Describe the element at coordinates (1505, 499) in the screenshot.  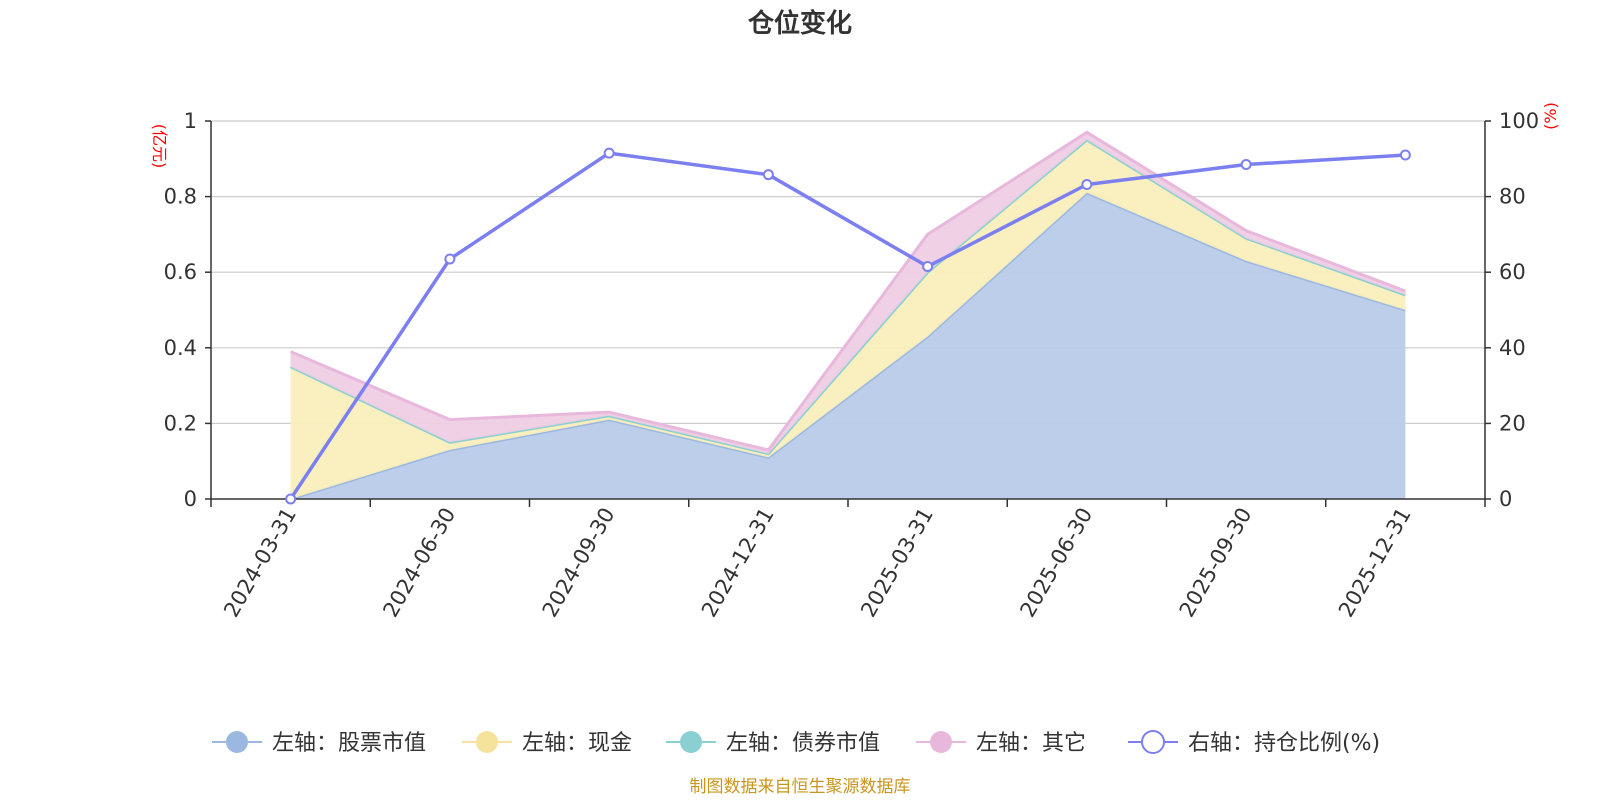
I see `right-y-tick-label: 0` at that location.